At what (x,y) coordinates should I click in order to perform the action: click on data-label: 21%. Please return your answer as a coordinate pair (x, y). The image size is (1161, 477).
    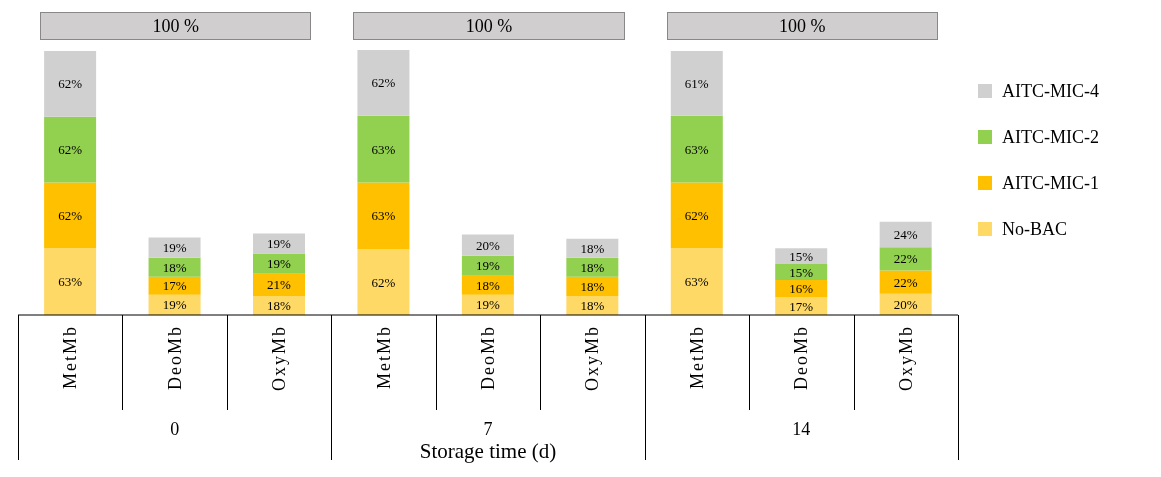
    Looking at the image, I should click on (279, 285).